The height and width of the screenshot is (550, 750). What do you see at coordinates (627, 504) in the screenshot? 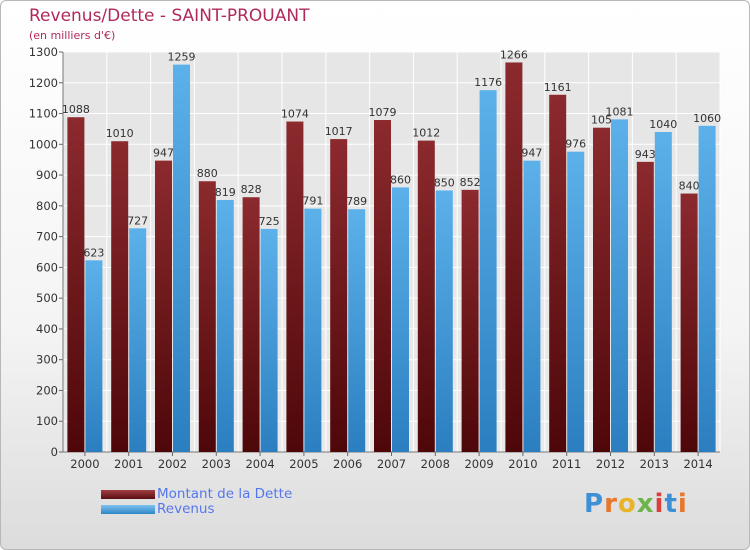
I see `brand-letter: o` at bounding box center [627, 504].